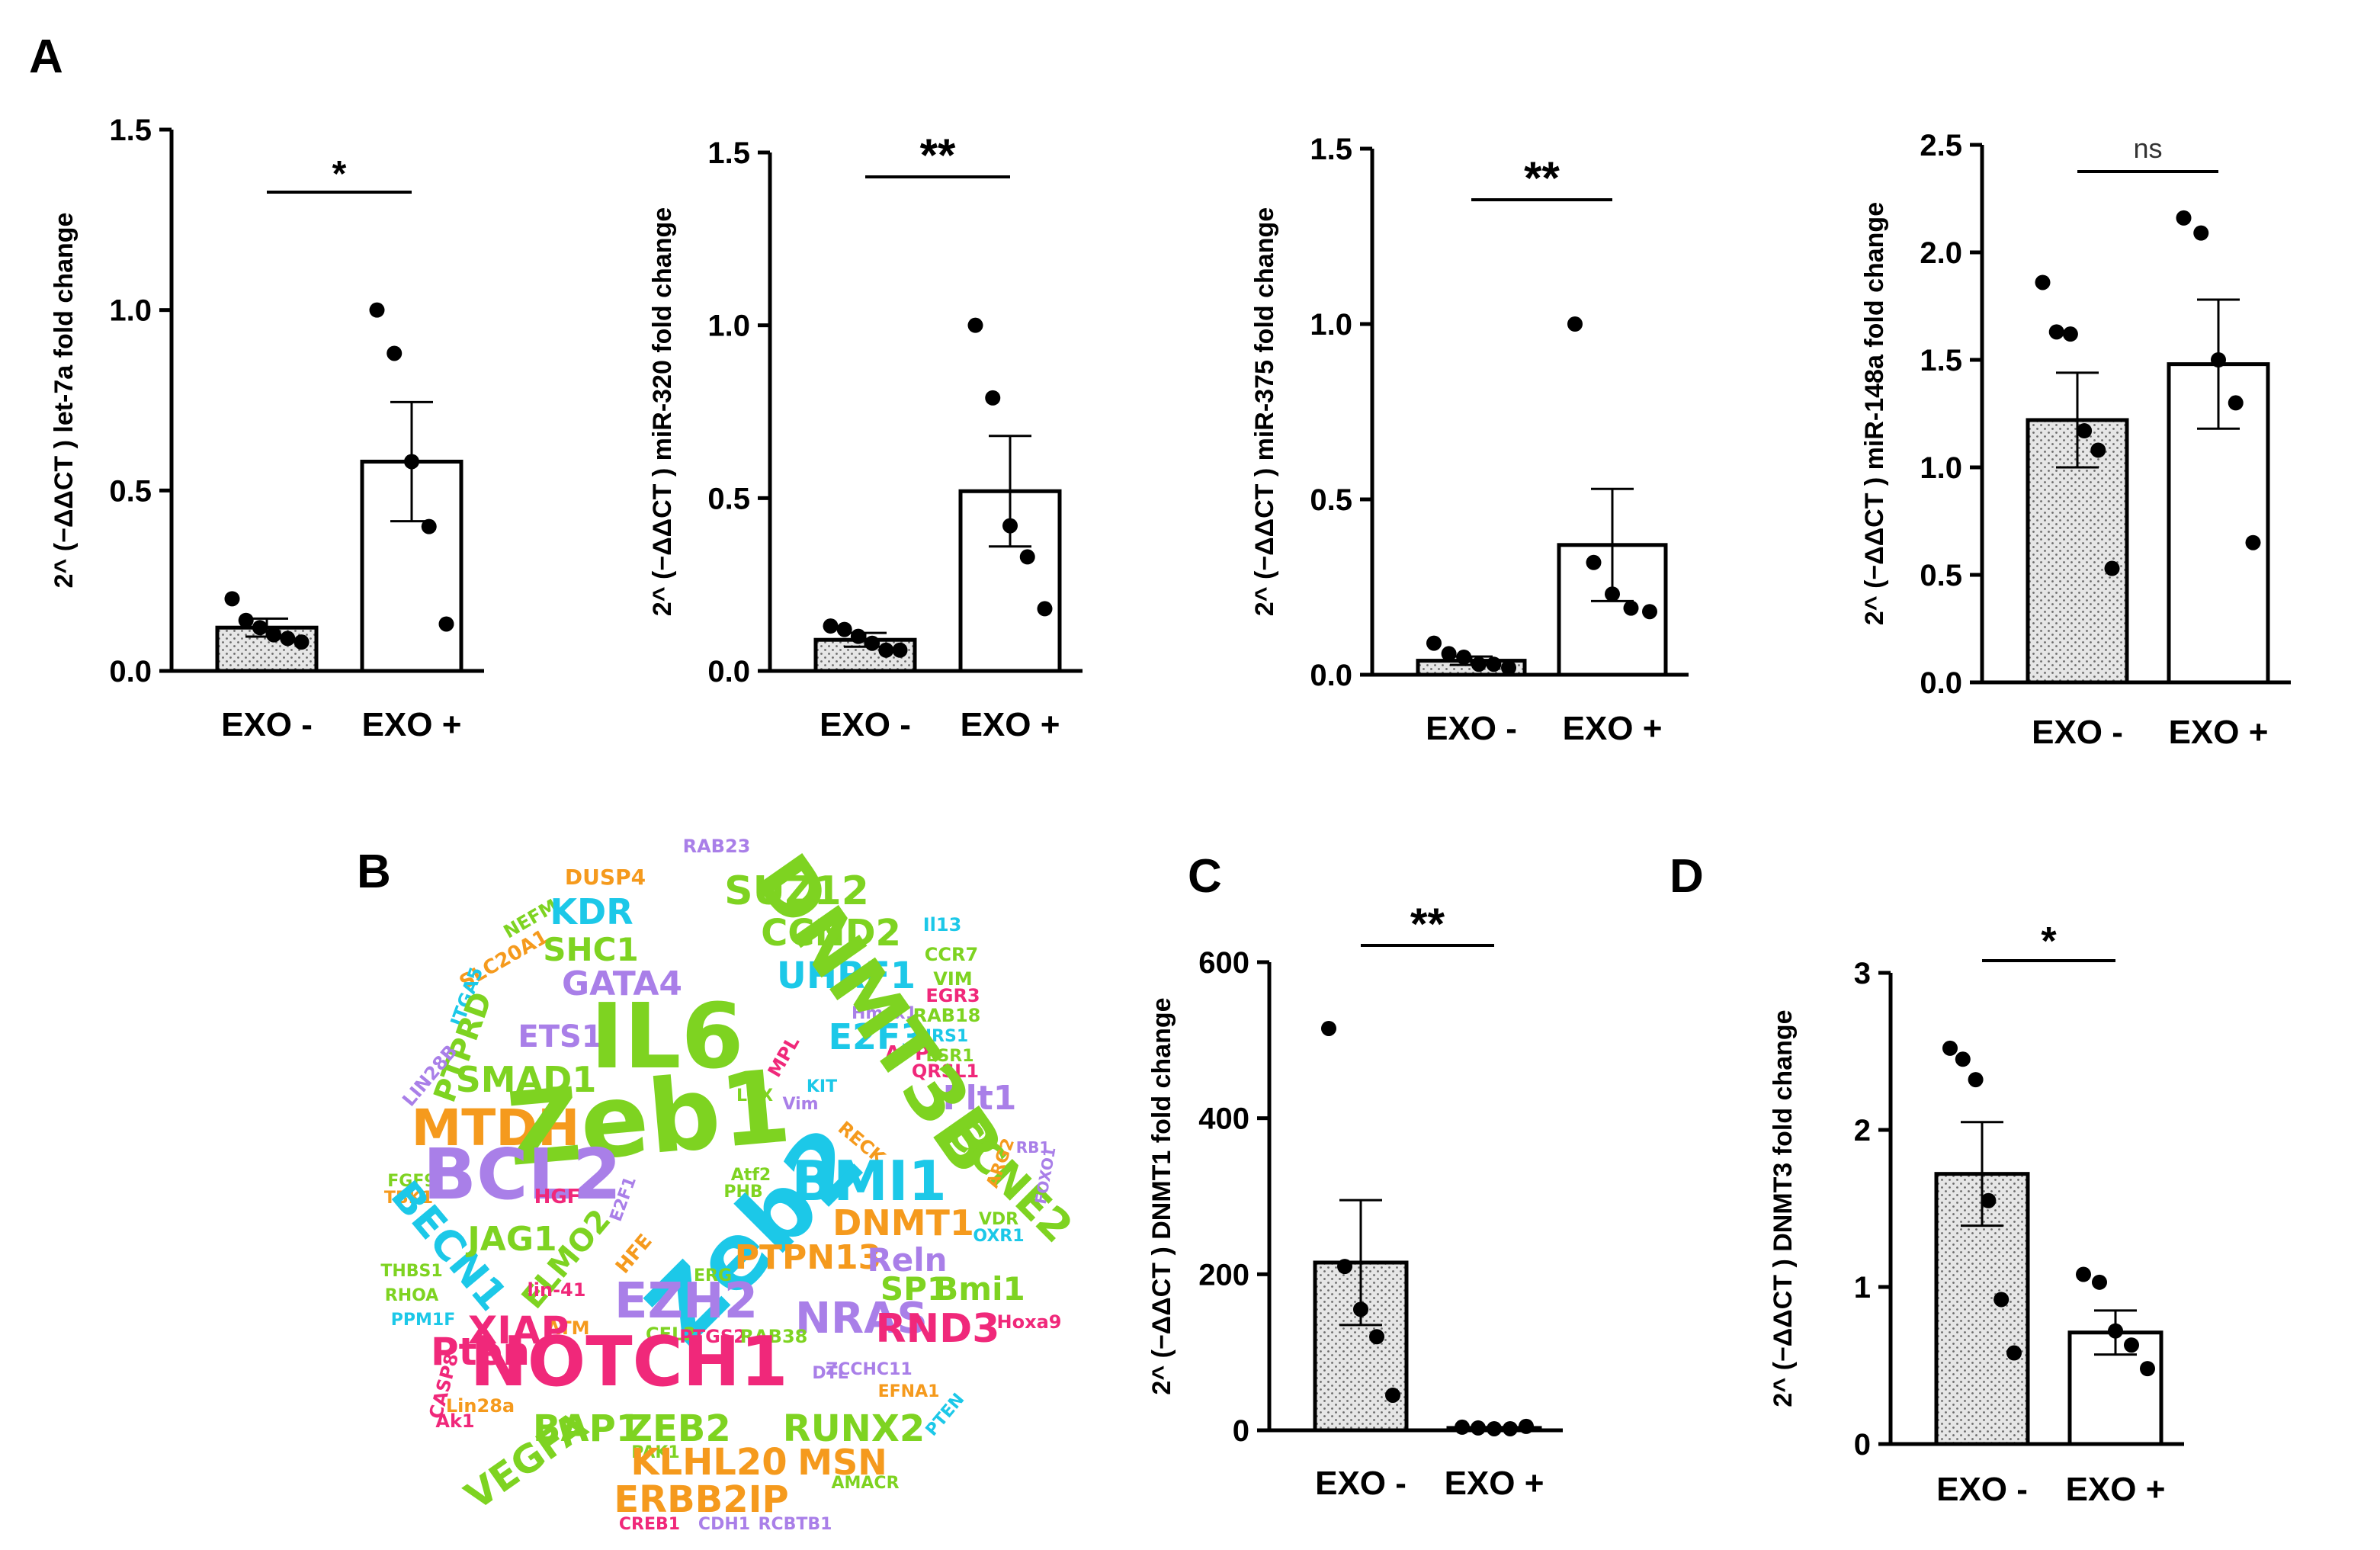 The image size is (2380, 1550). I want to click on word-cloud-word: PTGS2, so click(712, 1336).